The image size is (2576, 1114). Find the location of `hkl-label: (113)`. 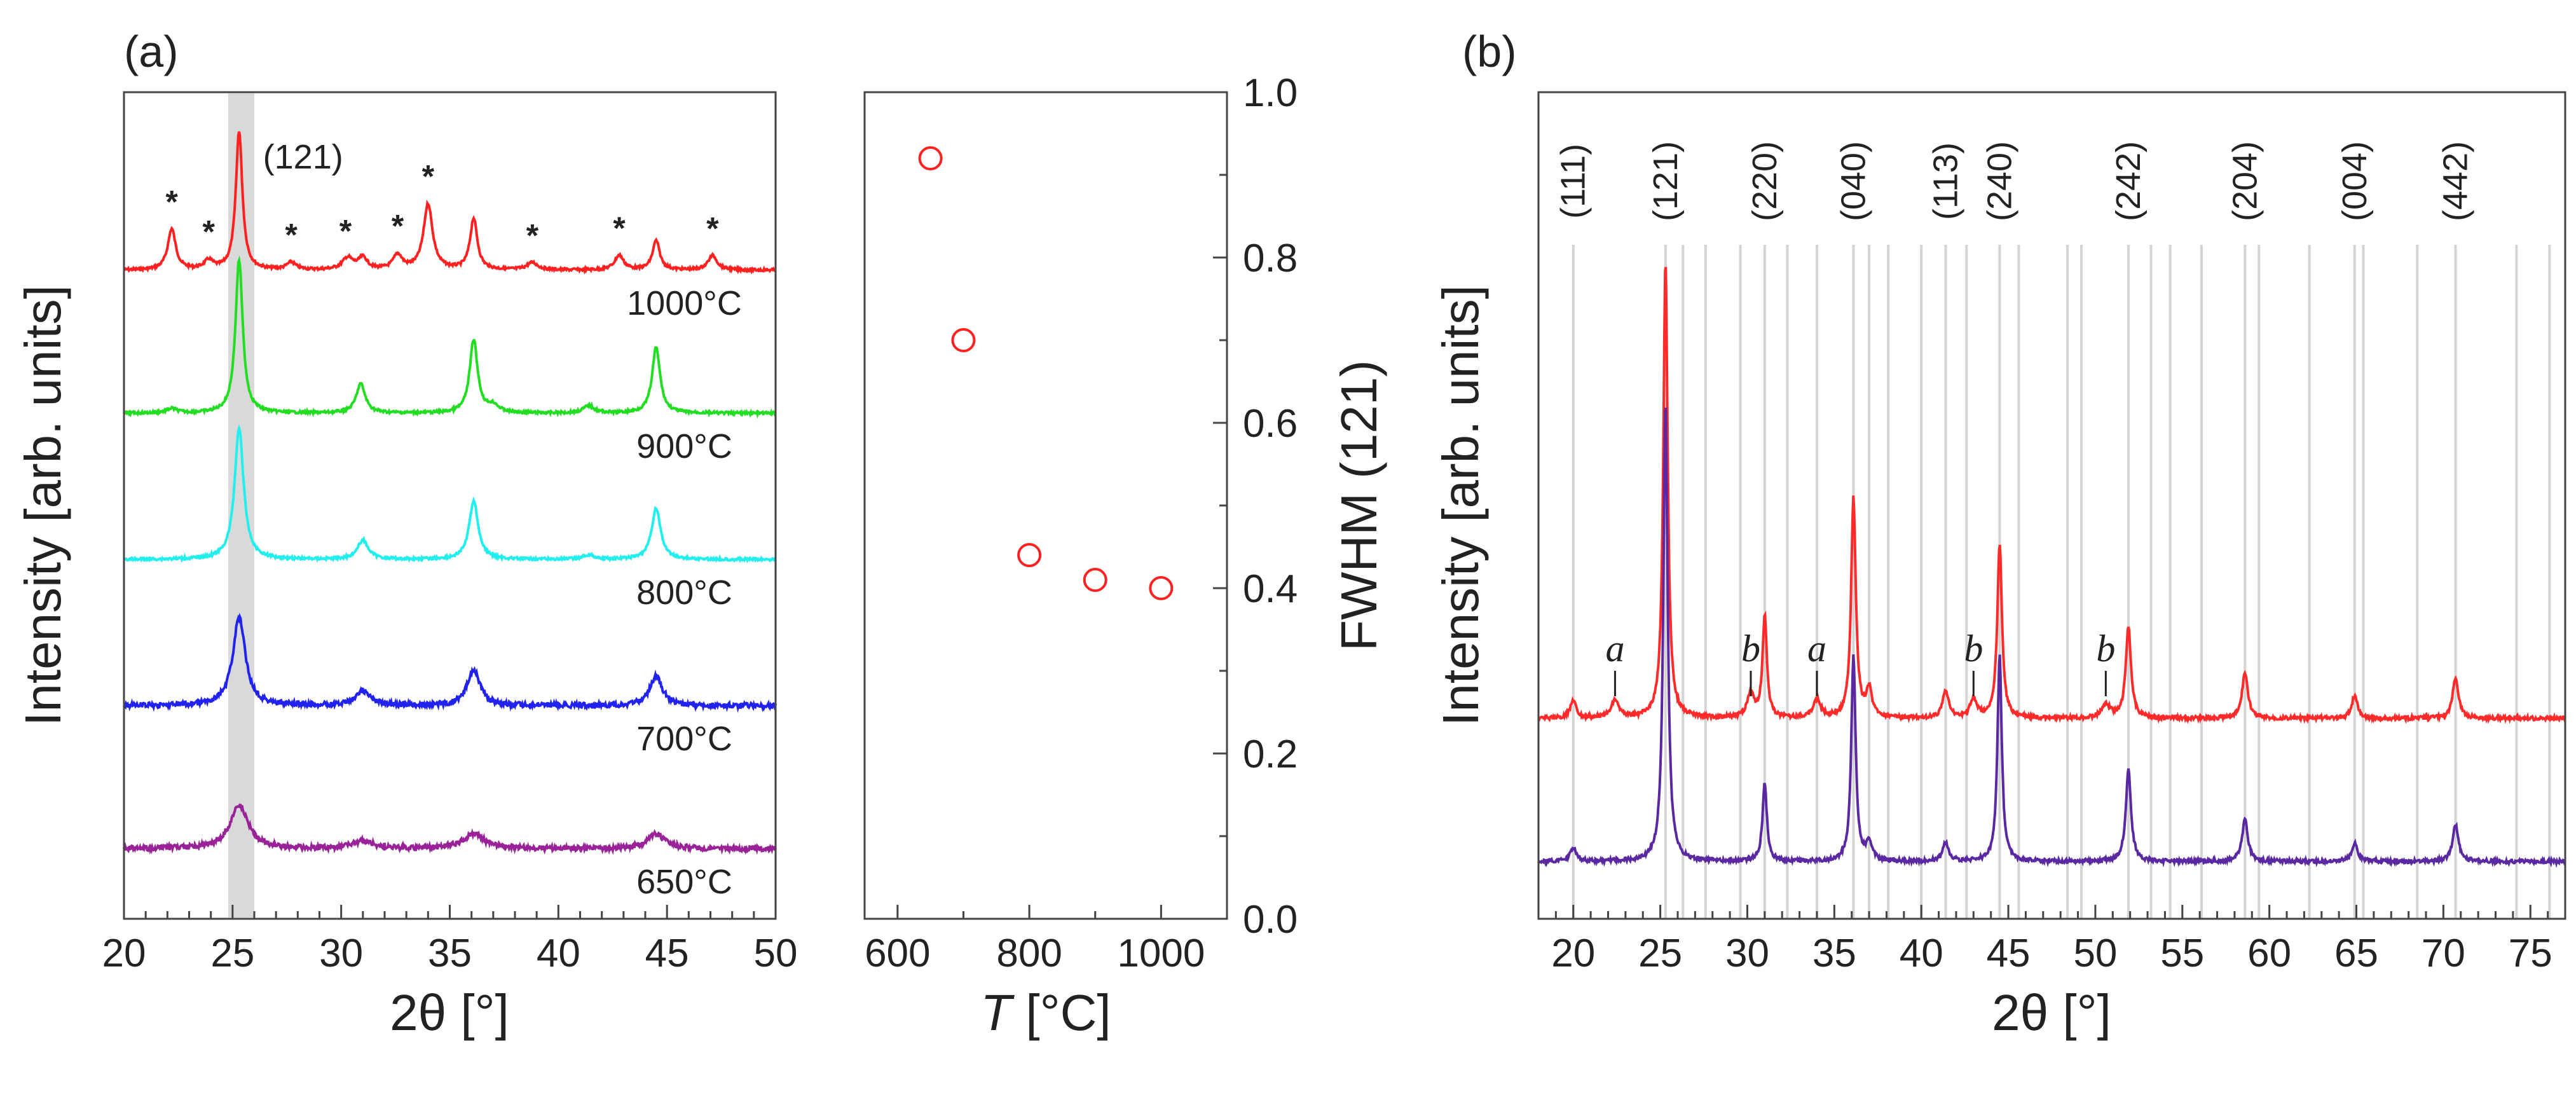

hkl-label: (113) is located at coordinates (1946, 181).